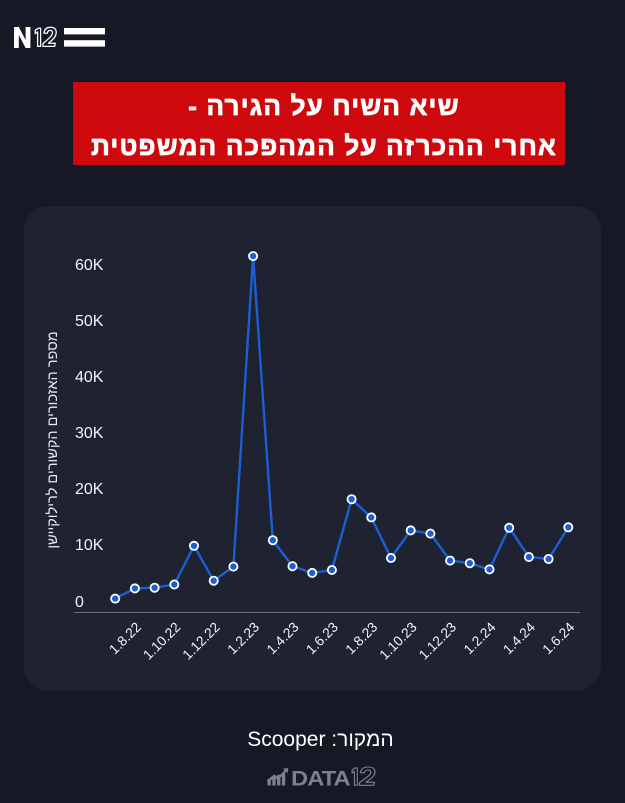 This screenshot has width=625, height=803. I want to click on svg-text: 20K, so click(89, 489).